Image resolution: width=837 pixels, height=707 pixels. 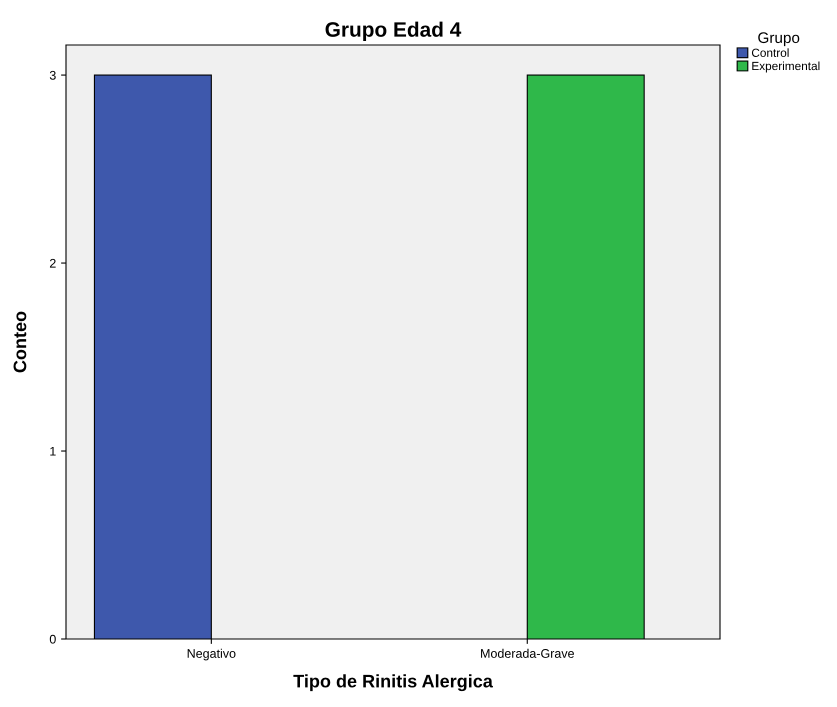 I want to click on x-tick-label: Moderada-Grave, so click(x=527, y=653).